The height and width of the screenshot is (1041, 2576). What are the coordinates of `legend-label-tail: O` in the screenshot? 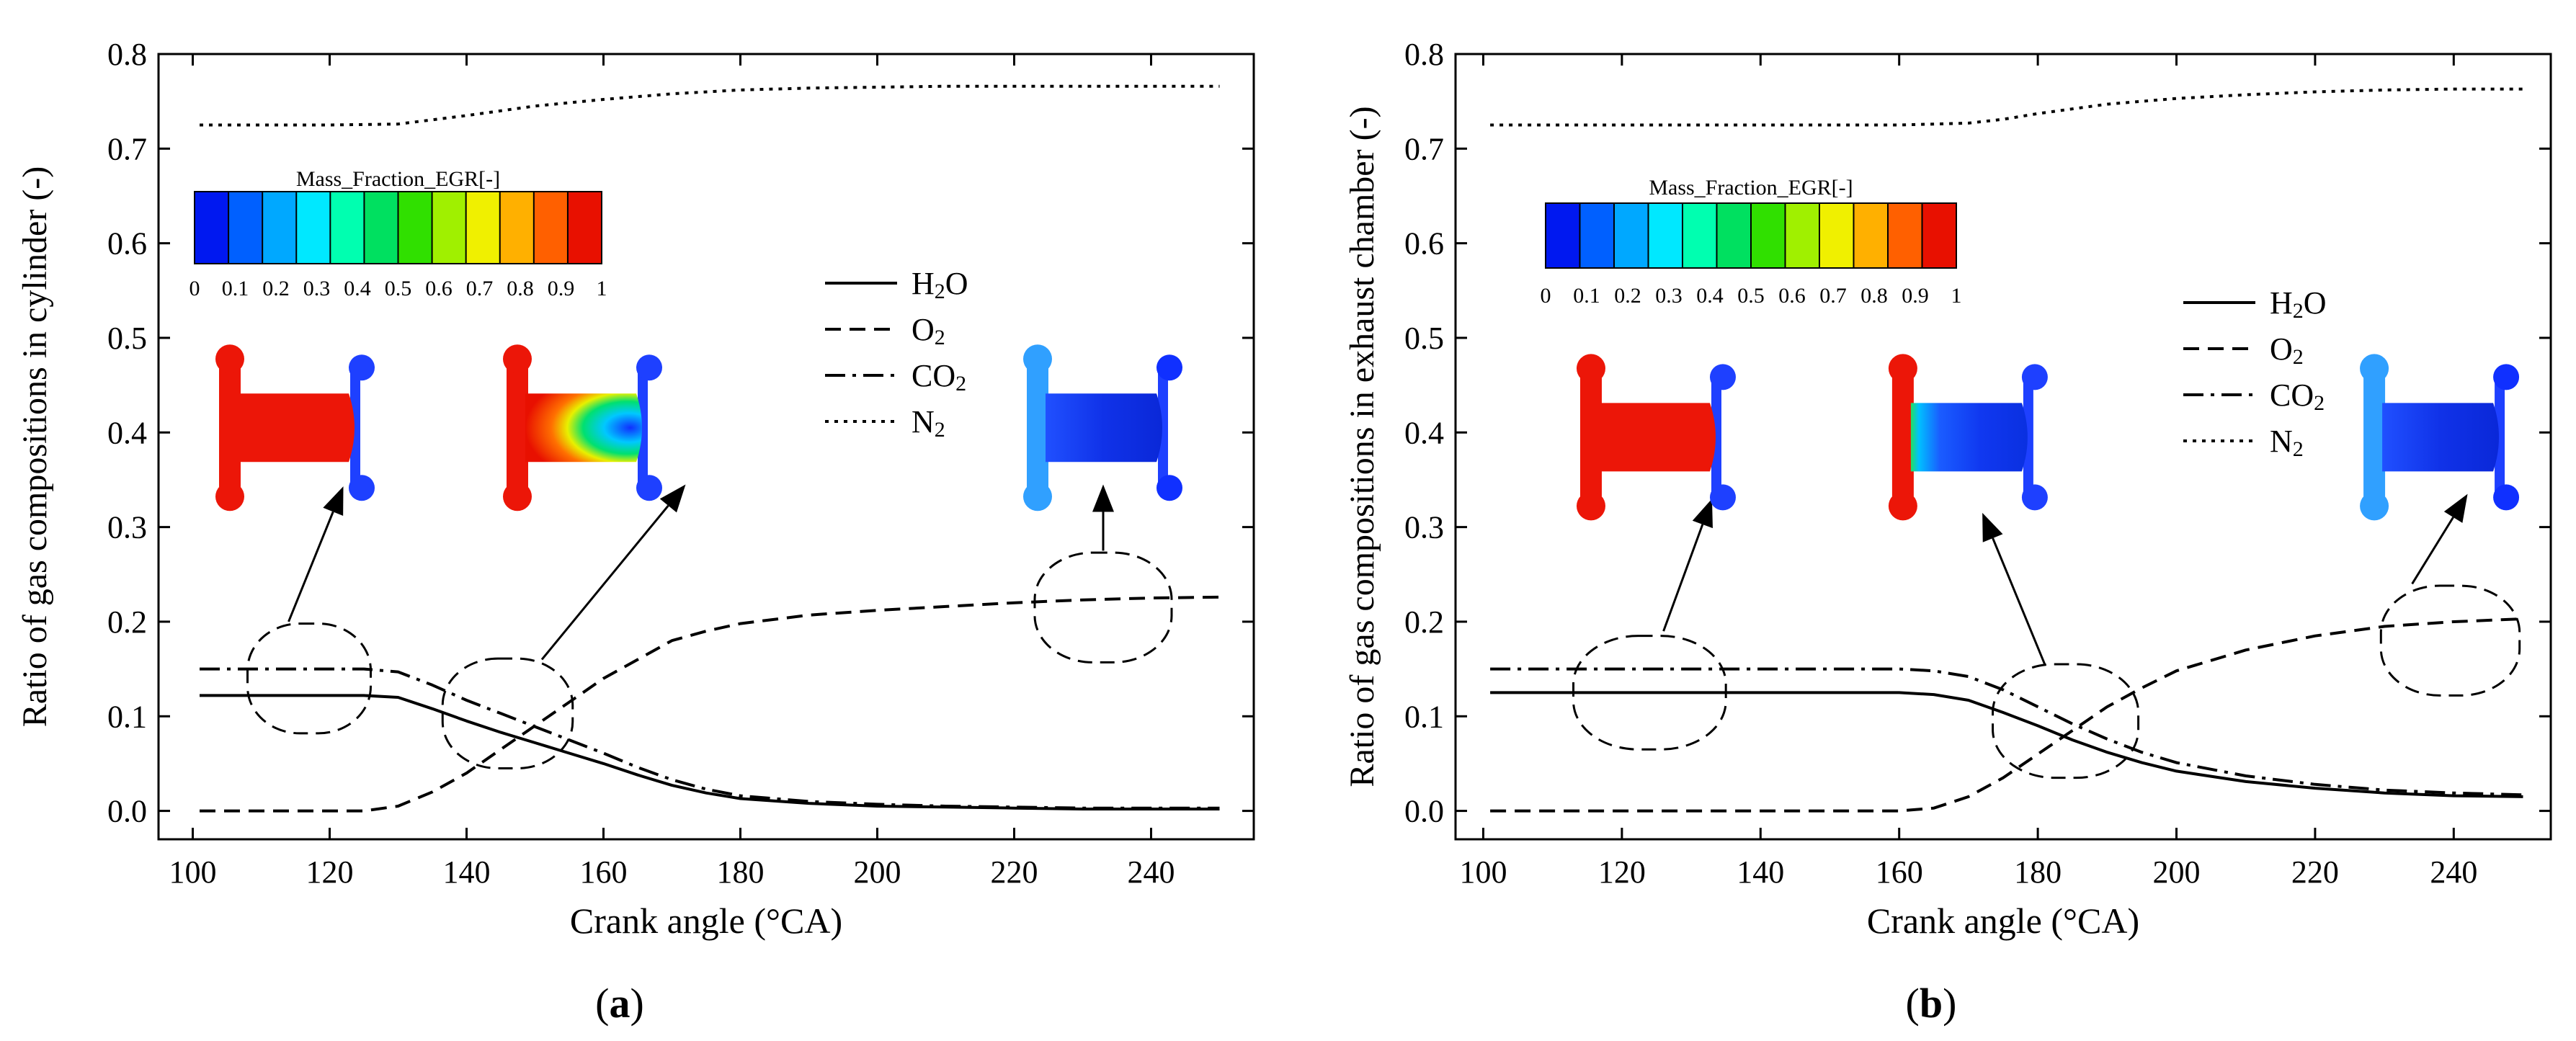 It's located at (2315, 303).